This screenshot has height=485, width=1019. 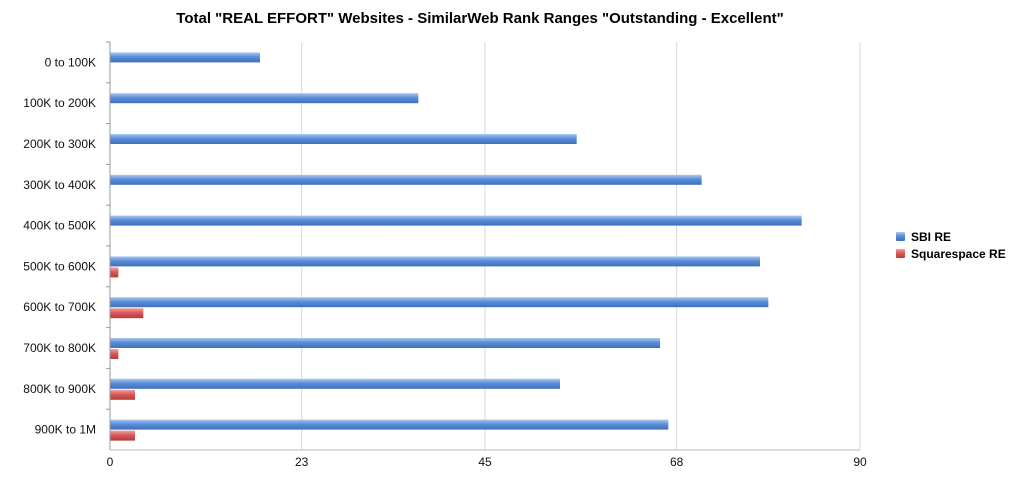 I want to click on bar-sbi-re: SBI RE: 37, so click(x=264, y=98).